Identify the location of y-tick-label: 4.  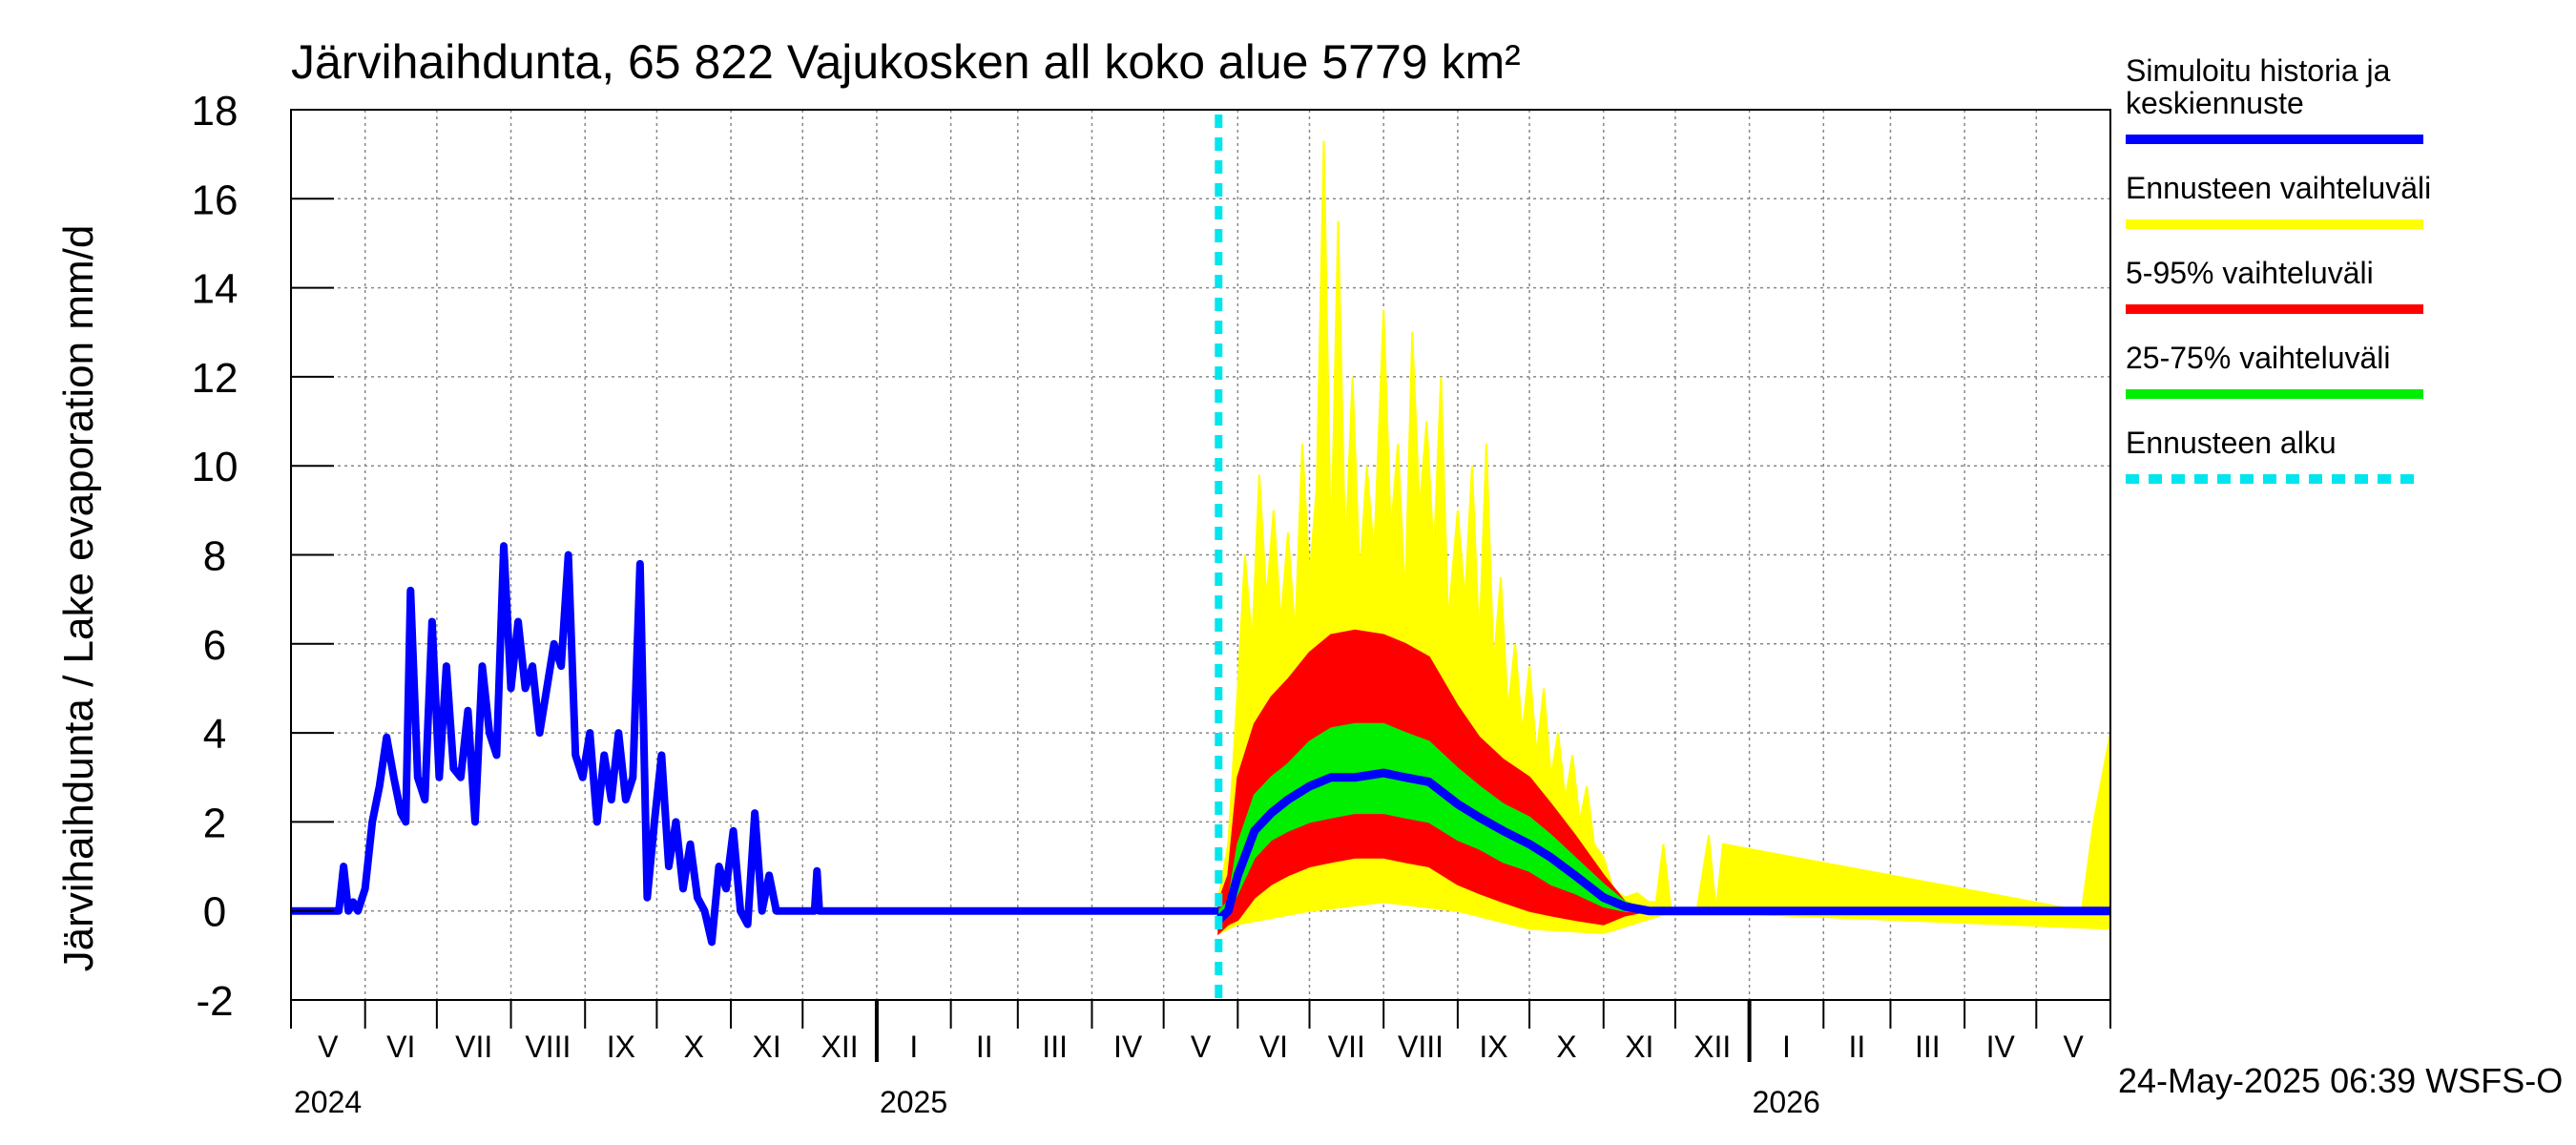
(214, 734).